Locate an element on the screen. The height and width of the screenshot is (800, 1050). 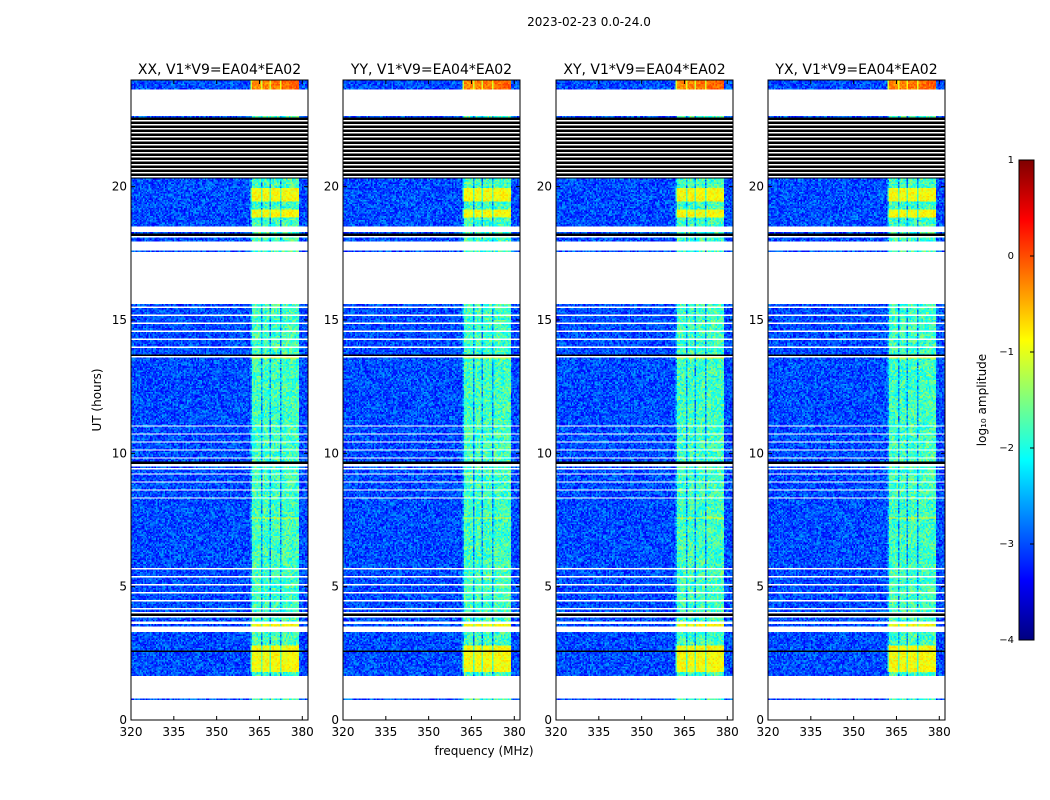
colorbar: 1 0 −1 −2 −3 −4 log₁₀ amplitude is located at coordinates (1005, 400).